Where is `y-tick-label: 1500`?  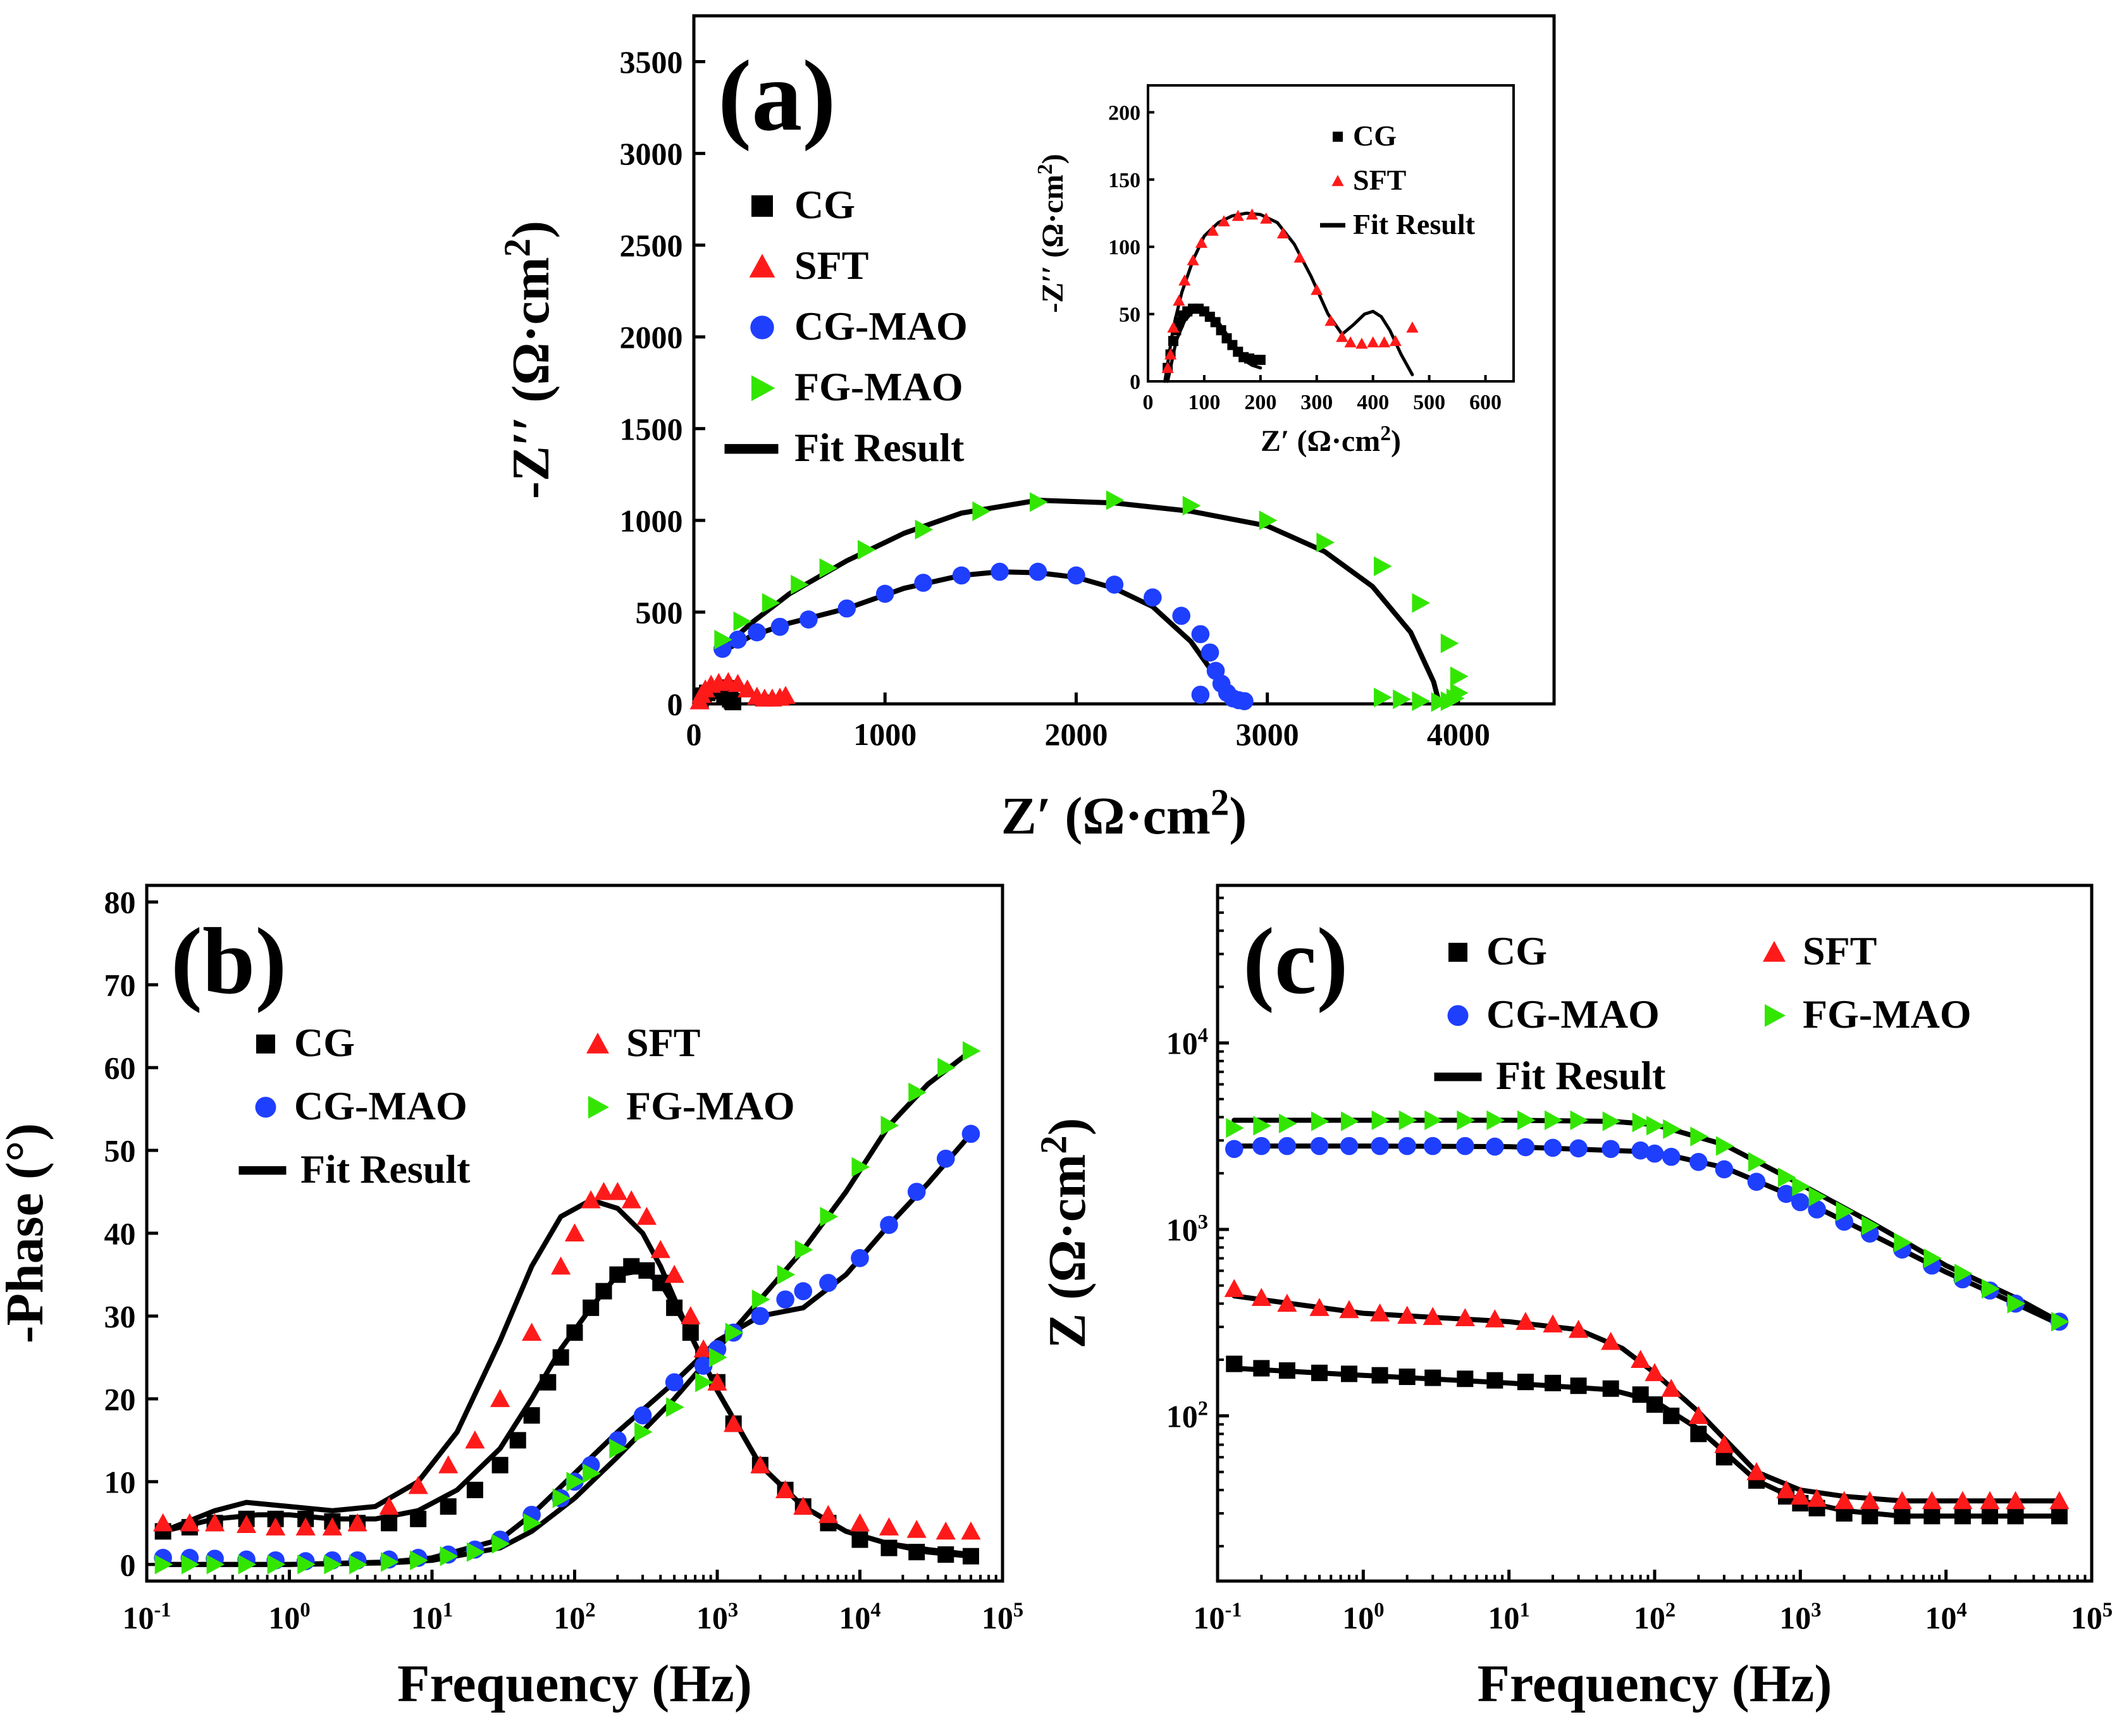
y-tick-label: 1500 is located at coordinates (652, 428).